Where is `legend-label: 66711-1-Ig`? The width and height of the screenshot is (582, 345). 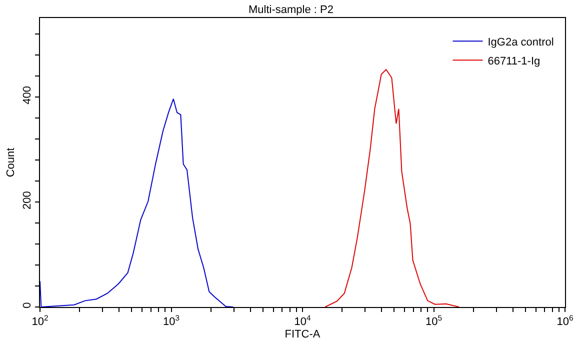 legend-label: 66711-1-Ig is located at coordinates (514, 61).